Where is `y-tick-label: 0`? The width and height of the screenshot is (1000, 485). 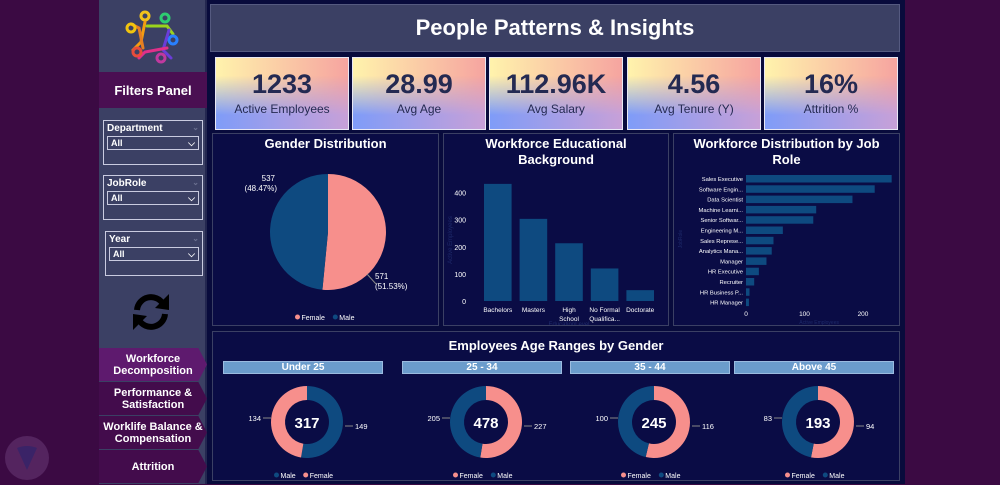
y-tick-label: 0 is located at coordinates (464, 302).